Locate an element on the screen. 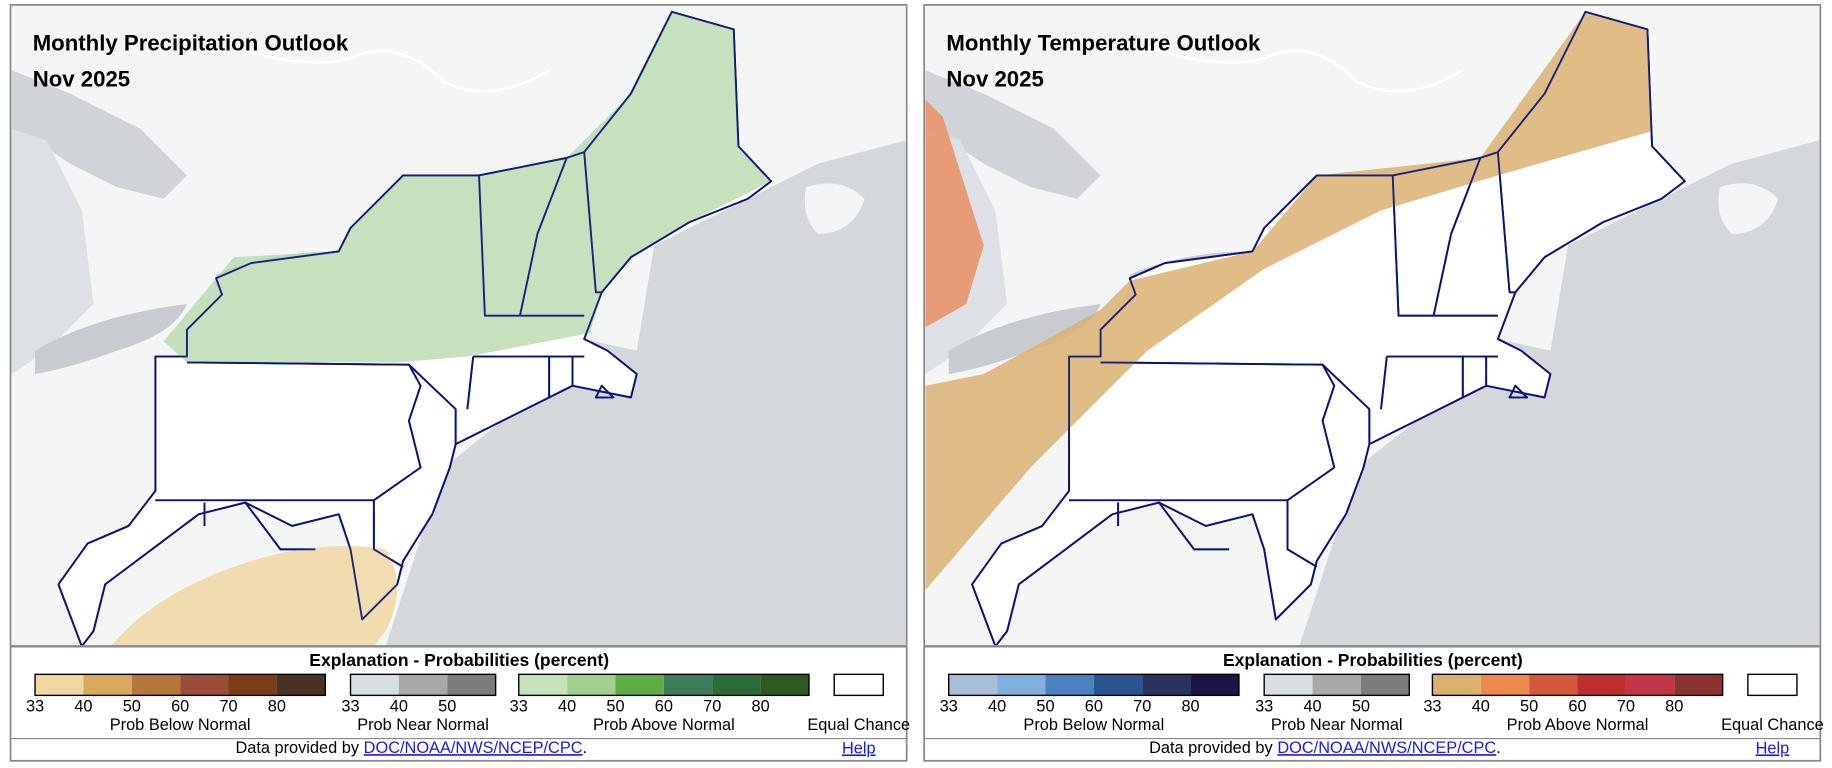 The image size is (1832, 768). above-normal-region is located at coordinates (954, 213).